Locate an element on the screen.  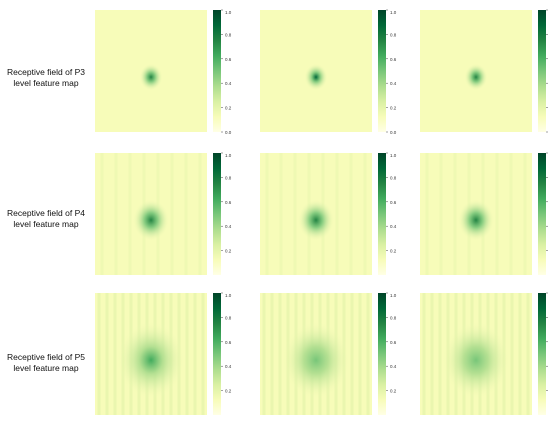
heatmap-svg: 1.00.80.60.40.2 is located at coordinates (484, 213).